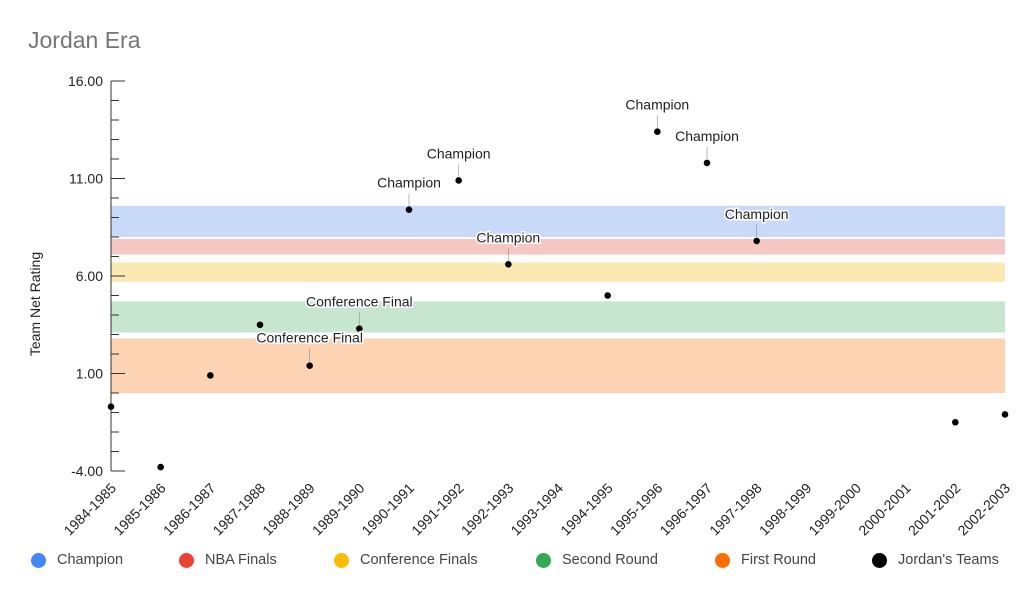  What do you see at coordinates (89, 276) in the screenshot?
I see `y-tick-label: 6.00` at bounding box center [89, 276].